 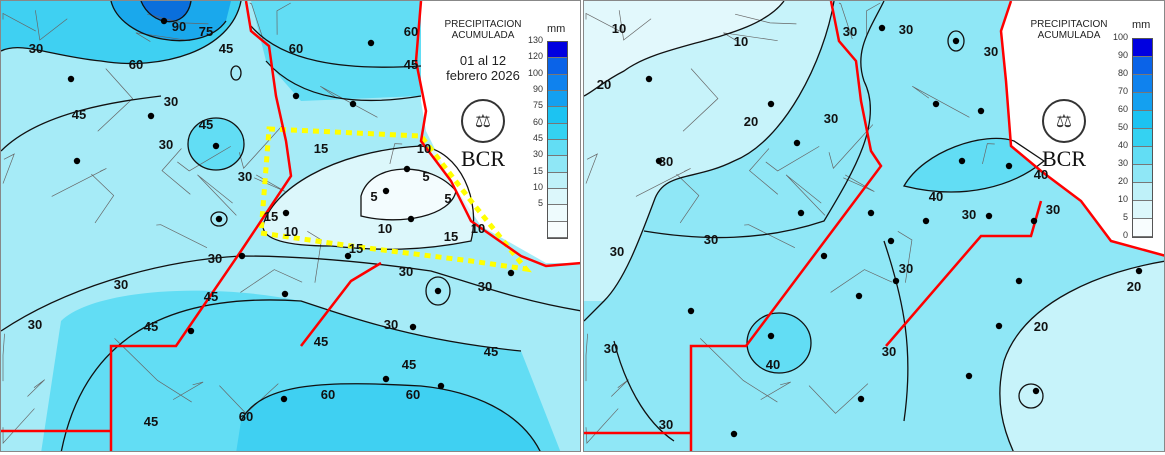 I want to click on isohyet-label: 75, so click(x=206, y=31).